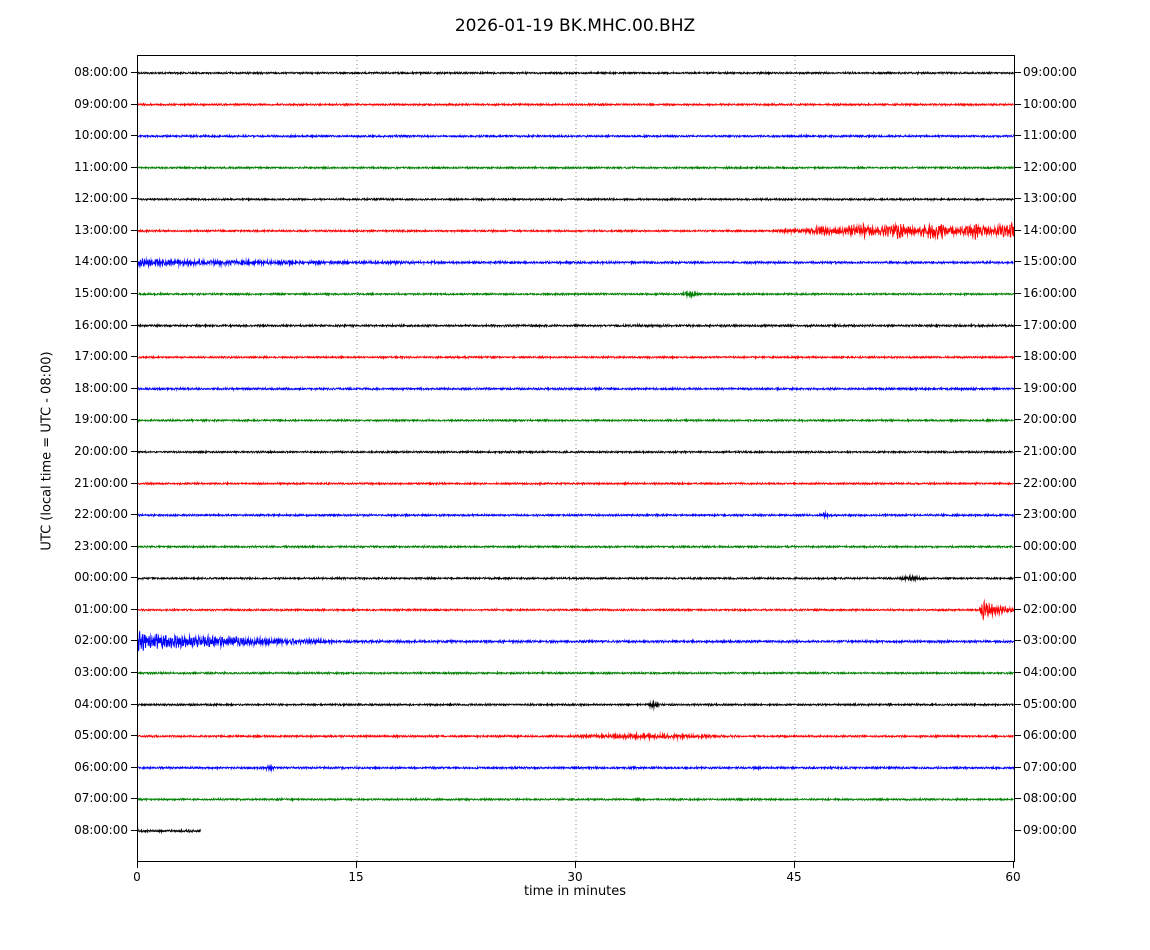 Image resolution: width=1150 pixels, height=950 pixels. I want to click on local-time-label: 10:00:00, so click(1050, 103).